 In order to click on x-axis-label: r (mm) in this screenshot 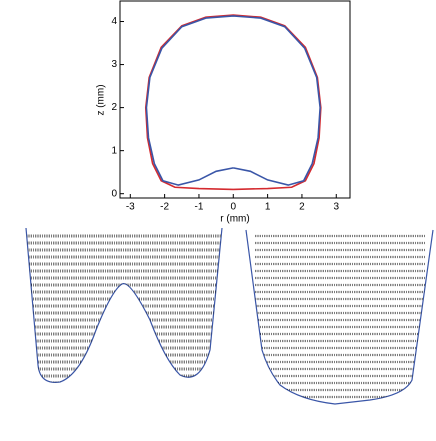, I will do `click(234, 219)`.